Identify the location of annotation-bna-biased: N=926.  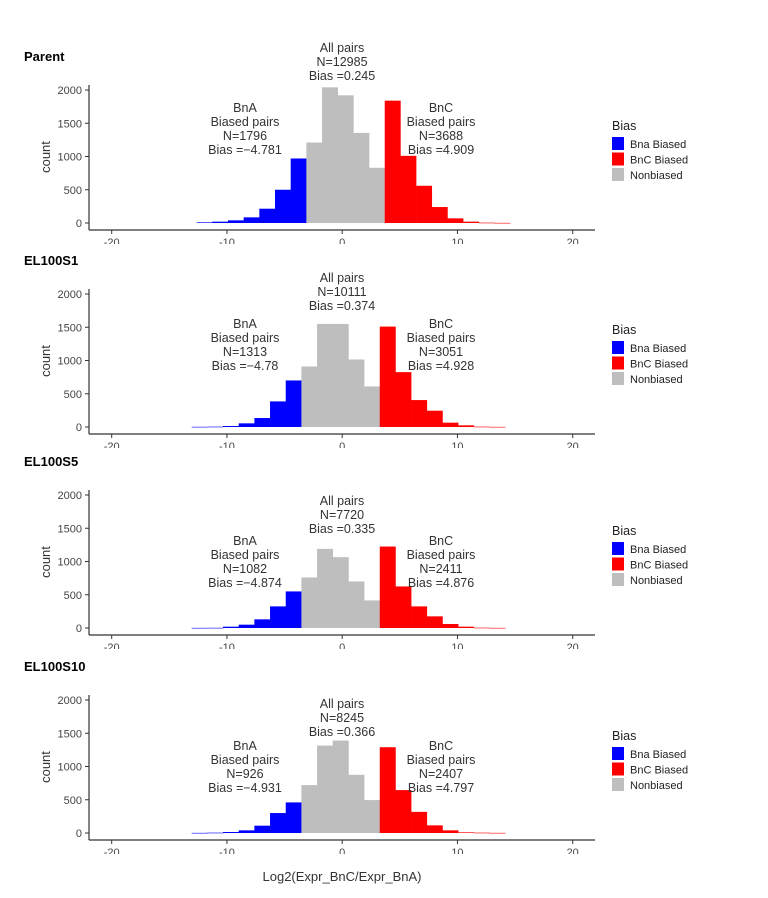
(244, 774).